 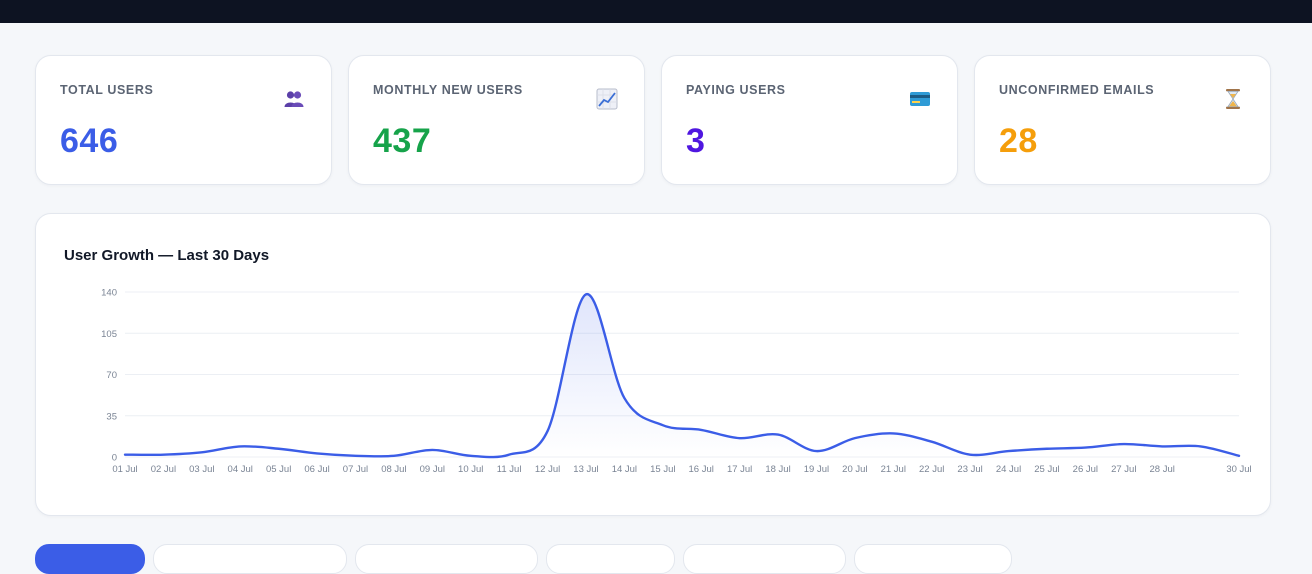 I want to click on x-tick-label: 03 Jul, so click(x=201, y=469).